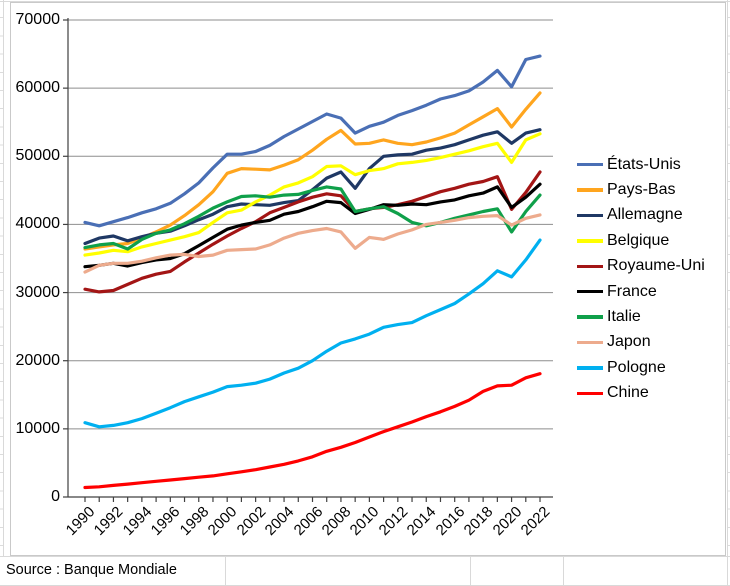  What do you see at coordinates (590, 266) in the screenshot?
I see `legend-swatch-royaume-uni` at bounding box center [590, 266].